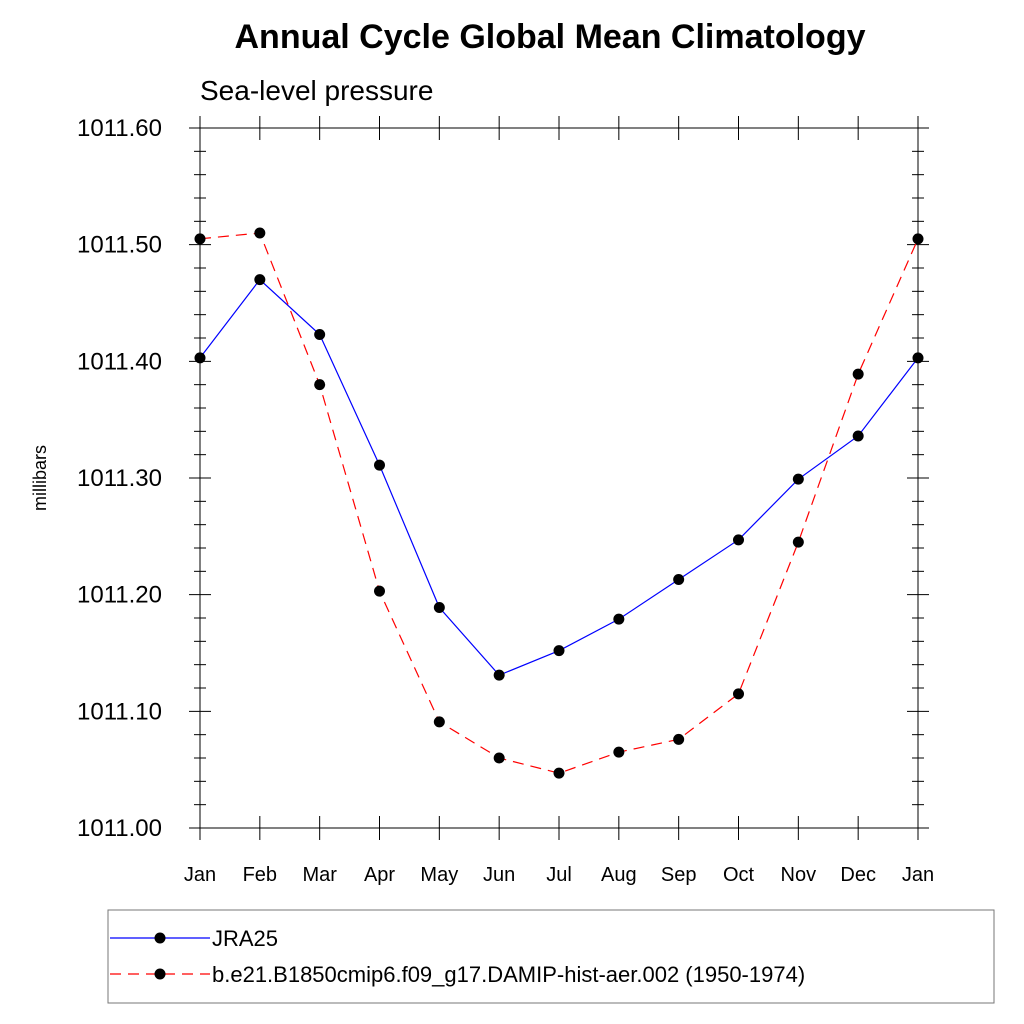 This screenshot has width=1024, height=1024. Describe the element at coordinates (799, 875) in the screenshot. I see `x-tick-label: Nov` at that location.